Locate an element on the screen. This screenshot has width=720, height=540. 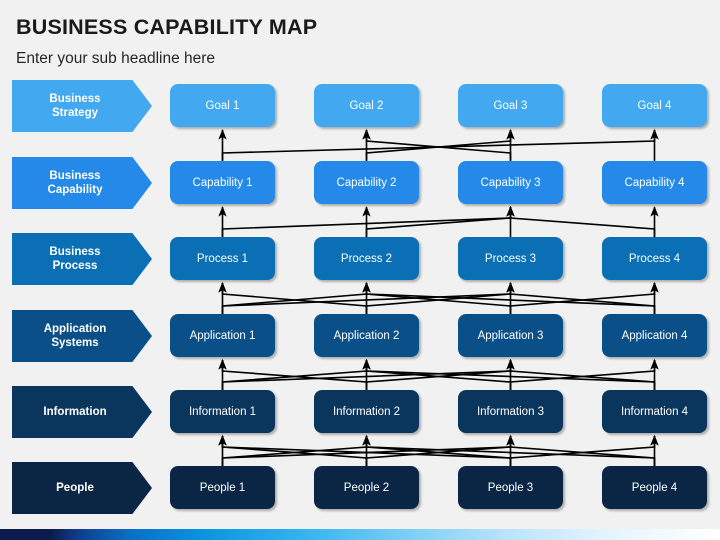
layer-band-strategy: Business Strategy is located at coordinates (82, 106).